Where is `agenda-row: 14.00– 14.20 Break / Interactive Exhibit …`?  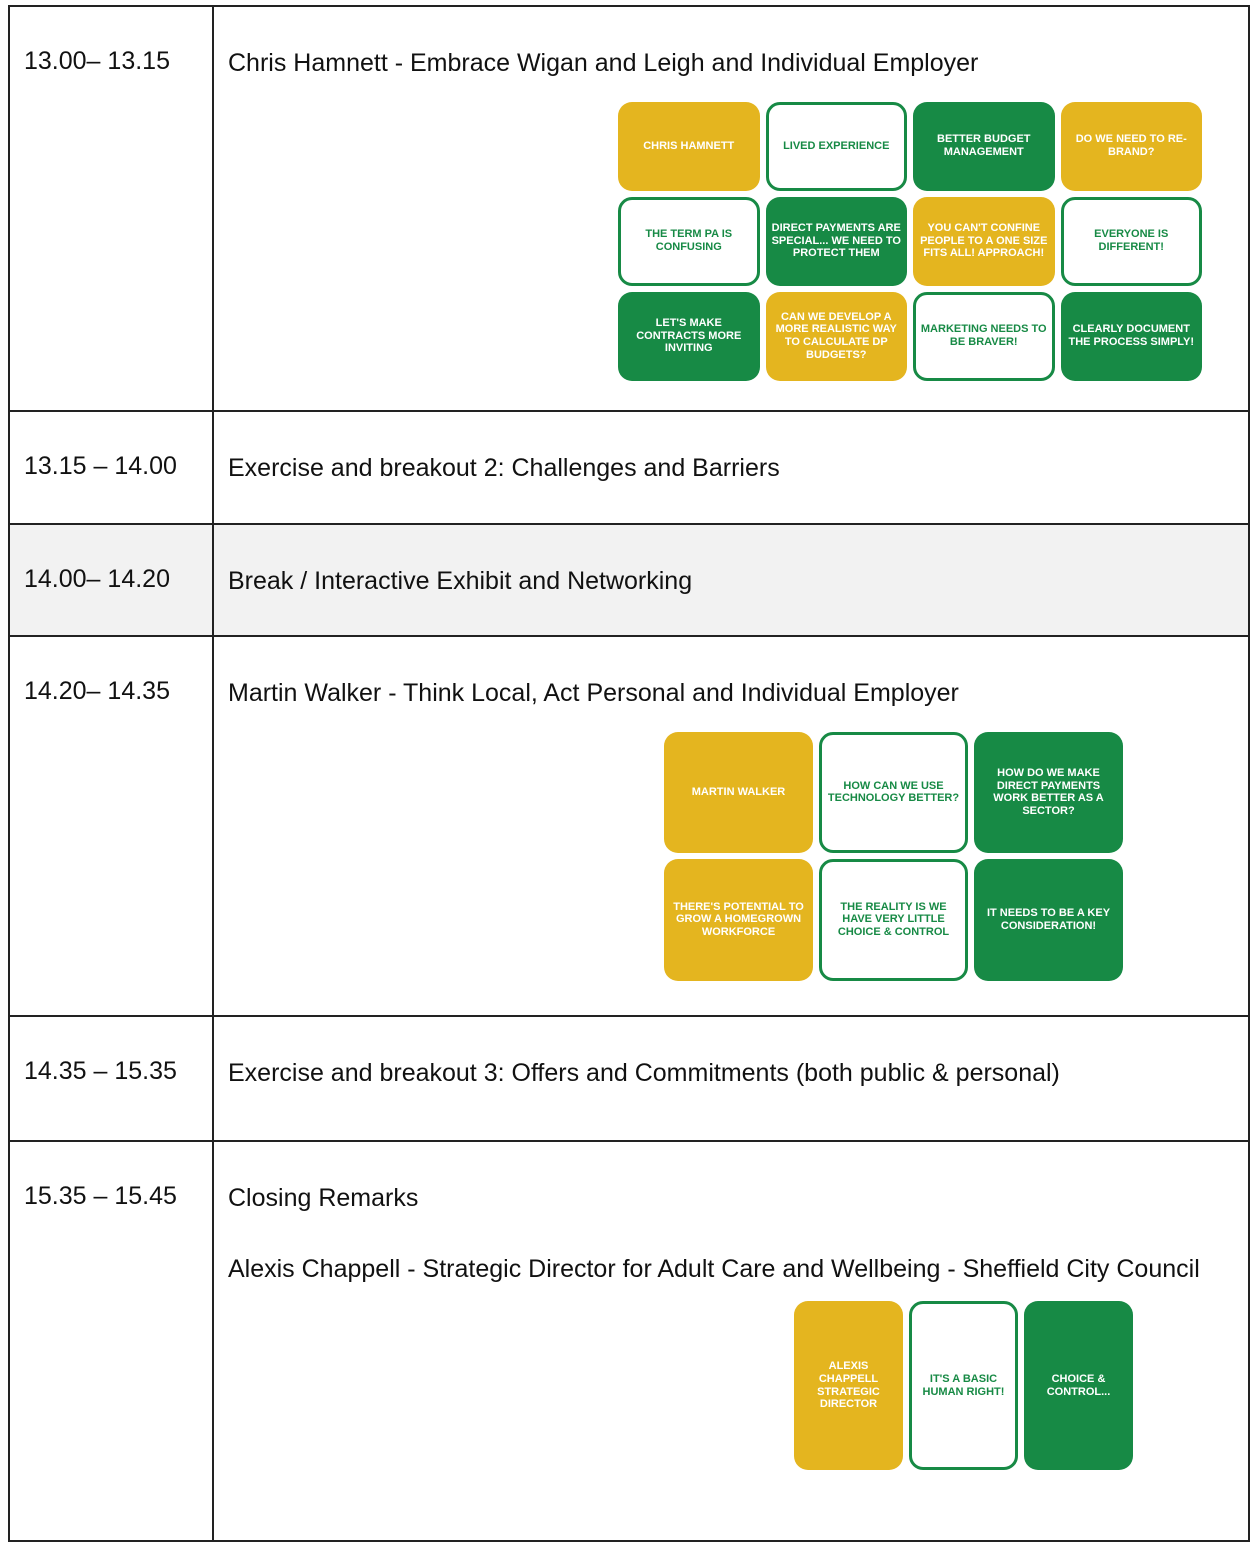
agenda-row: 14.00– 14.20 Break / Interactive Exhibit … is located at coordinates (629, 579).